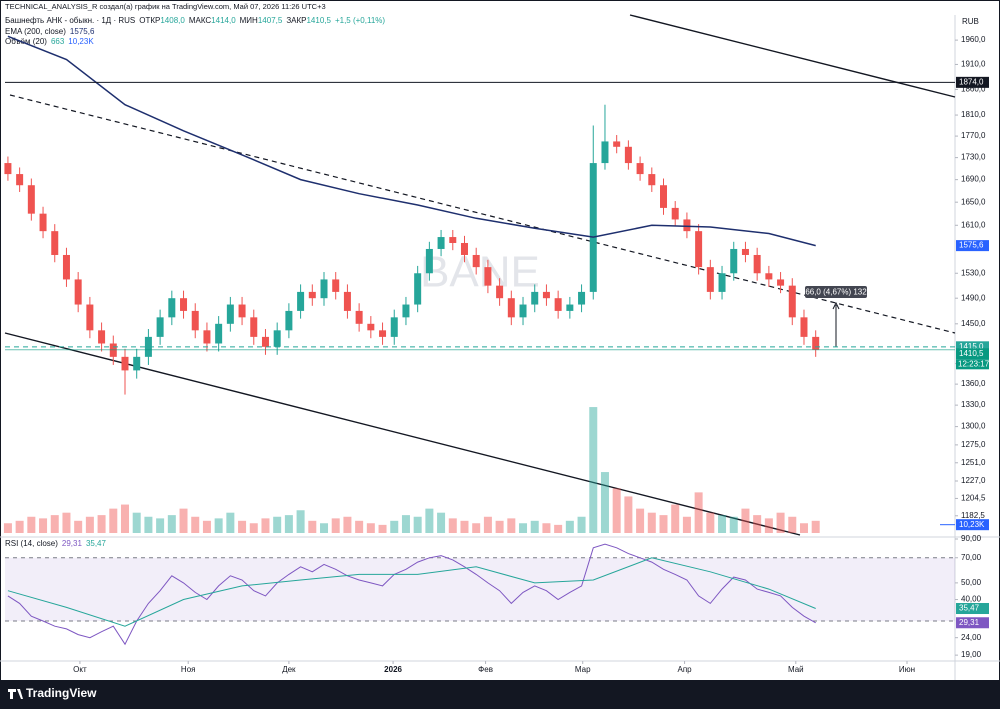  I want to click on x-tick-label: Дек, so click(289, 669).